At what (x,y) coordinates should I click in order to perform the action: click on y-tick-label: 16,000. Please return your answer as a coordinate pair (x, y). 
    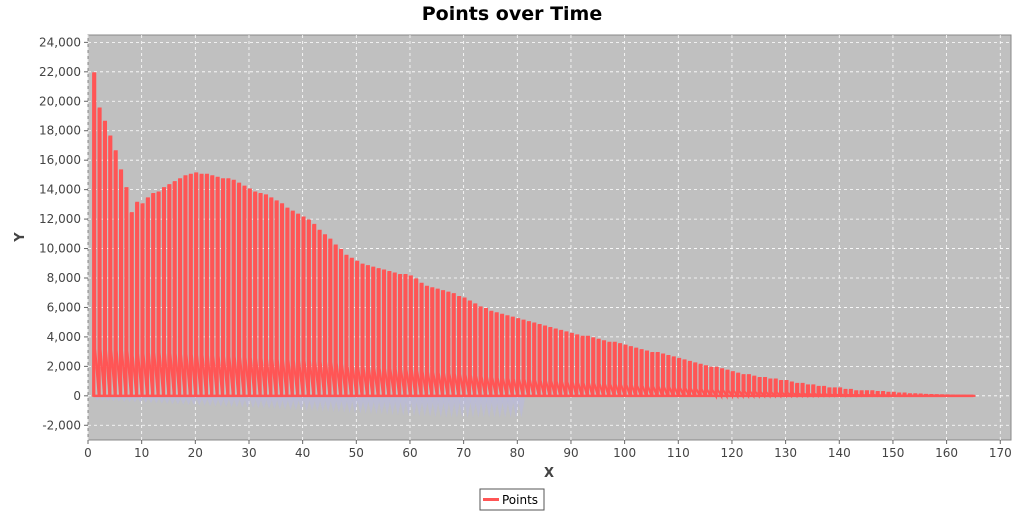
    Looking at the image, I should click on (60, 160).